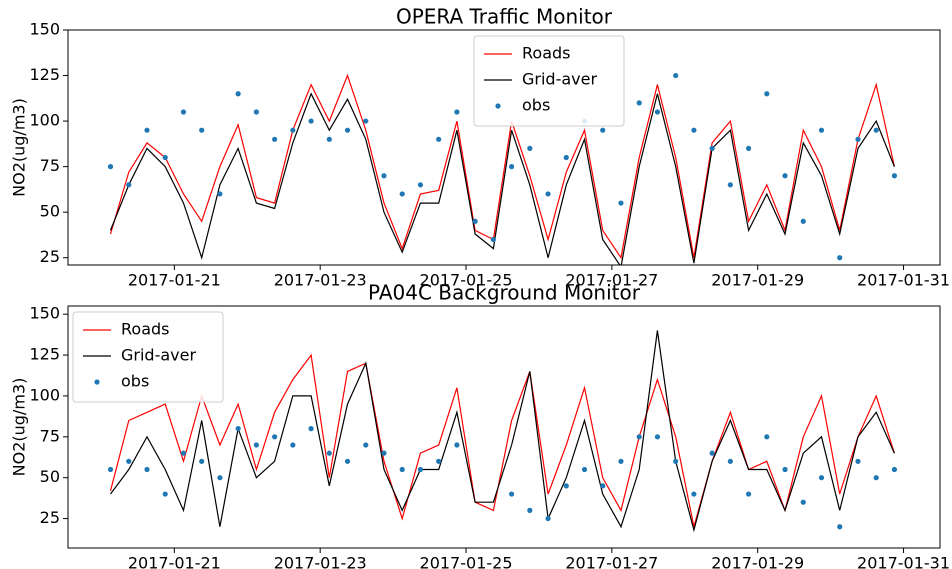 The width and height of the screenshot is (952, 569). I want to click on chart-title: OPERA Traffic Monitor, so click(504, 17).